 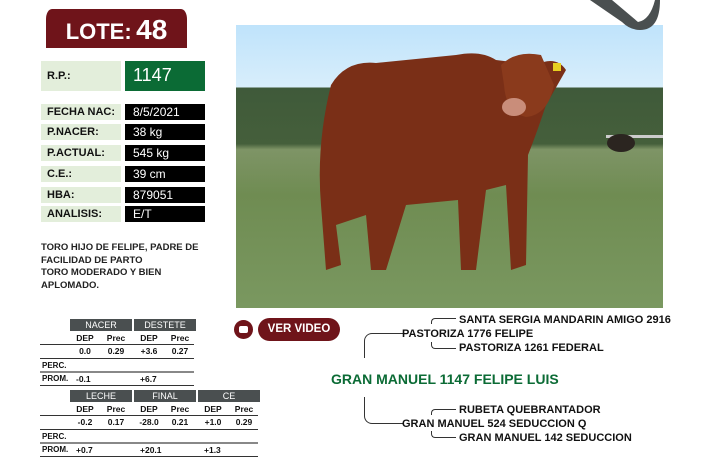 What do you see at coordinates (101, 396) in the screenshot?
I see `dep-header: LECHE` at bounding box center [101, 396].